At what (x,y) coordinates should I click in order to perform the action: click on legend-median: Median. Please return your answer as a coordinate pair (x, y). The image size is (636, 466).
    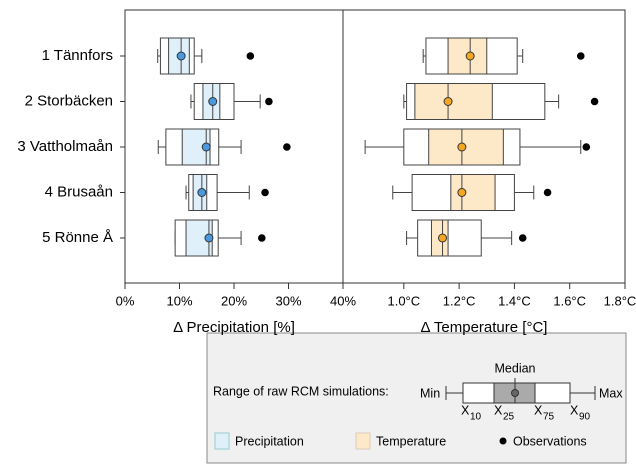
    Looking at the image, I should click on (515, 368).